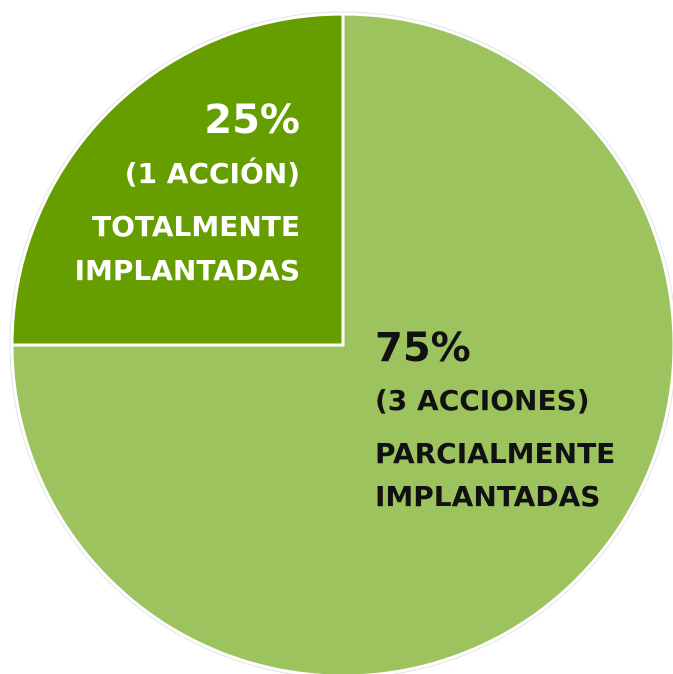 Image resolution: width=673 pixels, height=674 pixels. What do you see at coordinates (495, 453) in the screenshot?
I see `category-label: PARCIALMENTE` at bounding box center [495, 453].